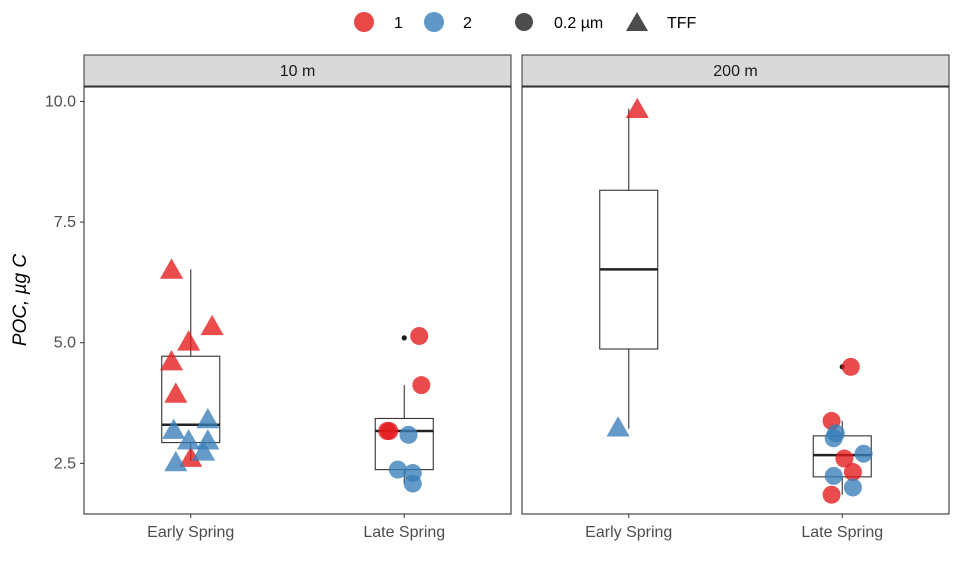  What do you see at coordinates (661, 22) in the screenshot?
I see `legend-shape-triangle: TFF` at bounding box center [661, 22].